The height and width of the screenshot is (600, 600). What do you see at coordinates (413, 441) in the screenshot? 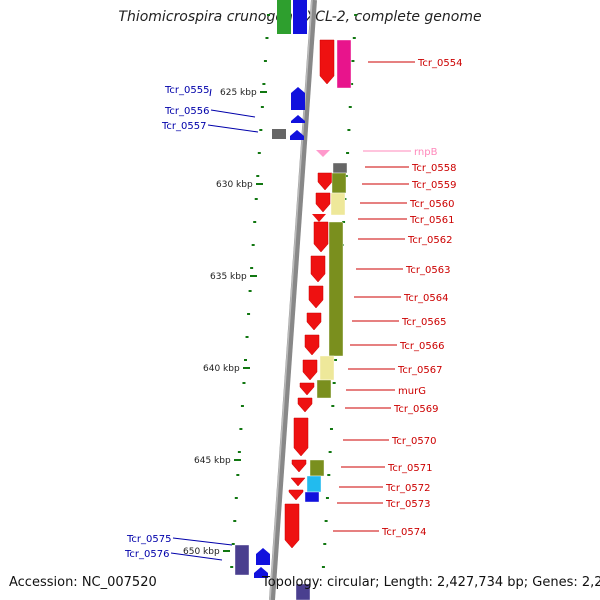
I see `gene-label: Tcr_0570` at bounding box center [413, 441].